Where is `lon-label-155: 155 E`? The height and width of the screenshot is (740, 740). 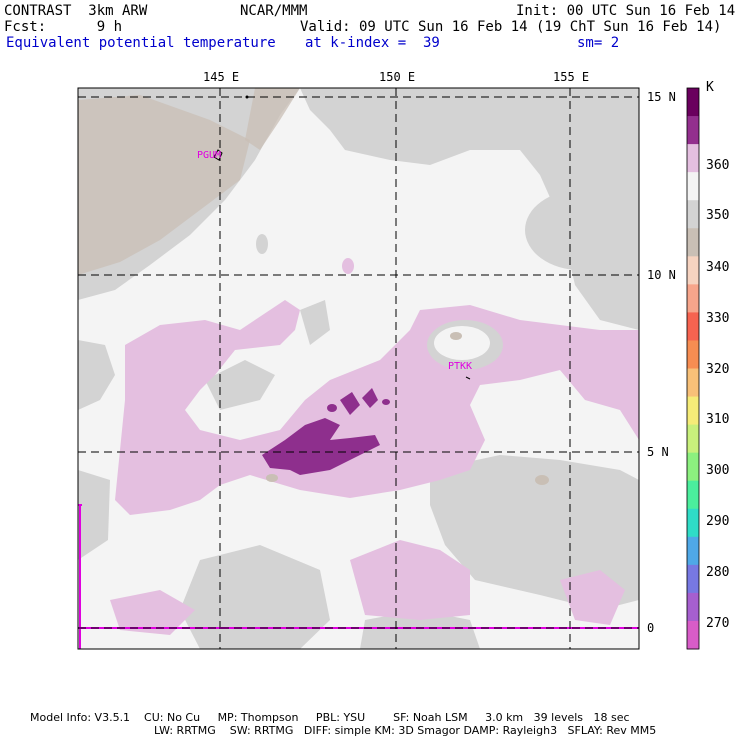
lon-label-155: 155 E is located at coordinates (571, 77).